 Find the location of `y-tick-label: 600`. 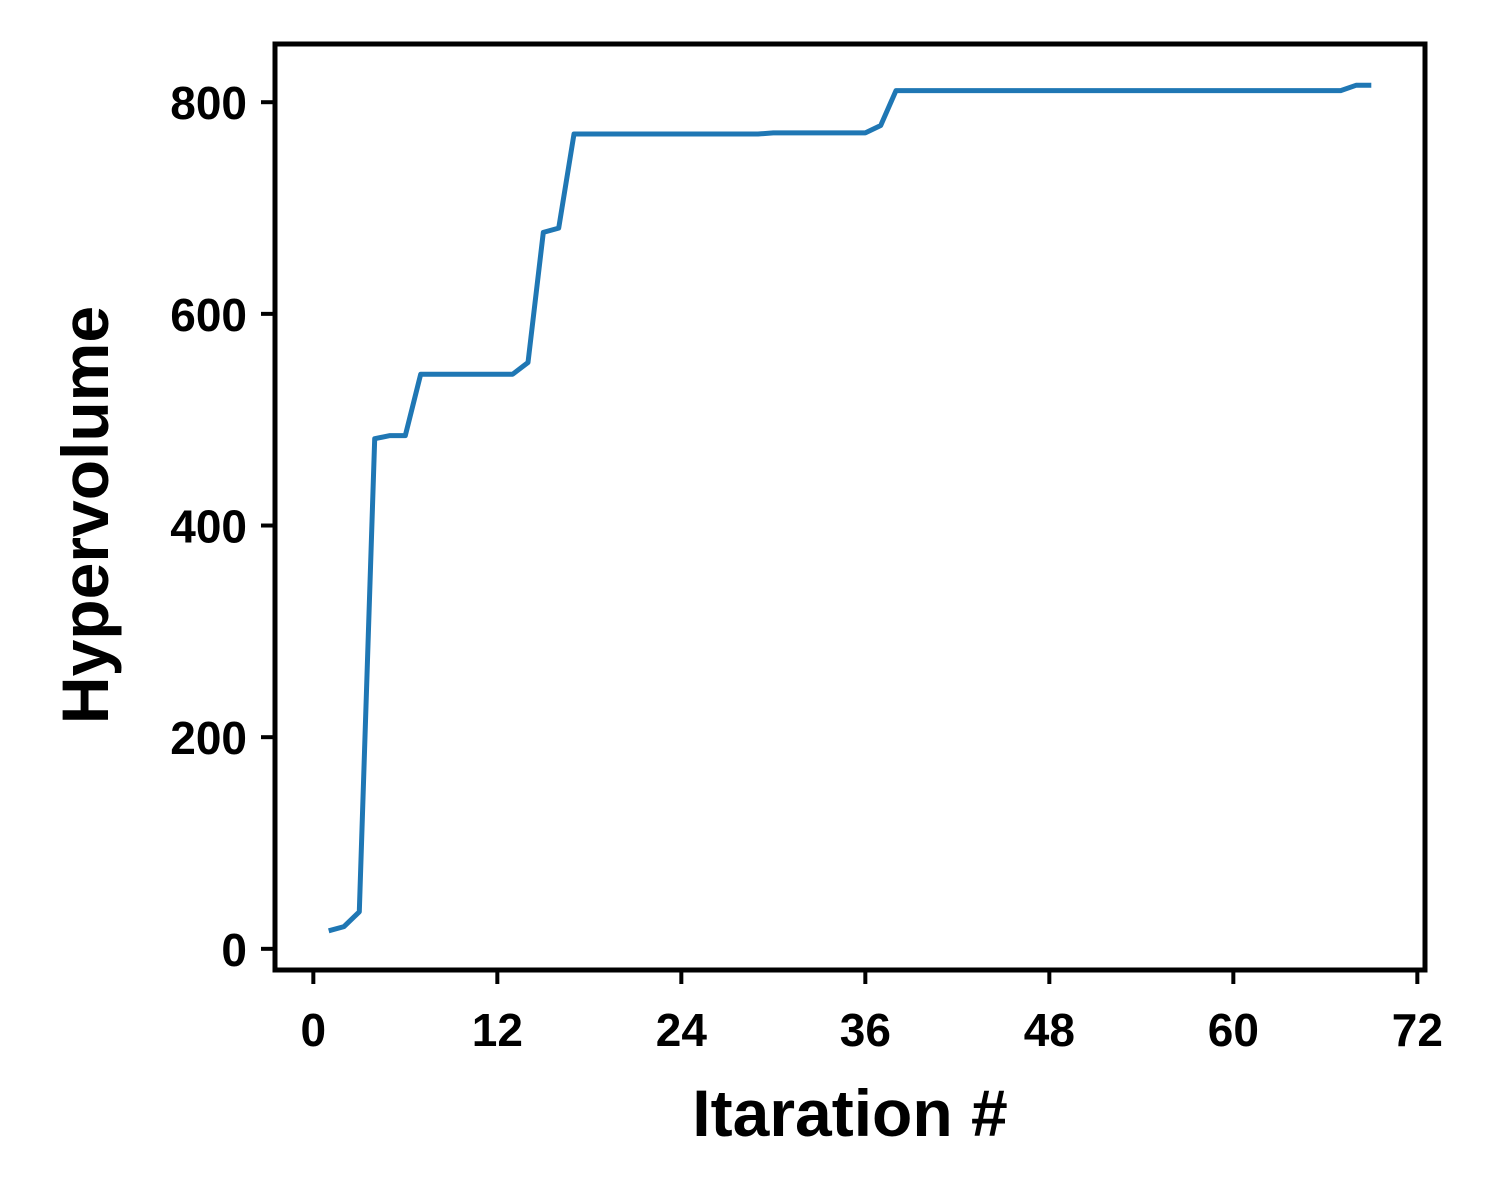

y-tick-label: 600 is located at coordinates (208, 315).